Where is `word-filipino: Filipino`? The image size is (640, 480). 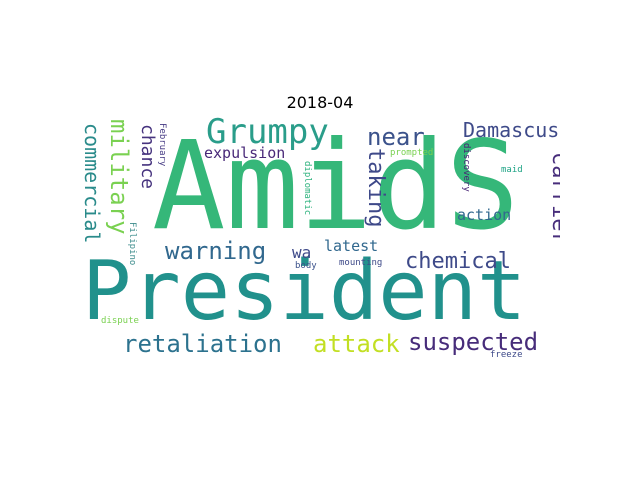
word-filipino: Filipino is located at coordinates (132, 244).